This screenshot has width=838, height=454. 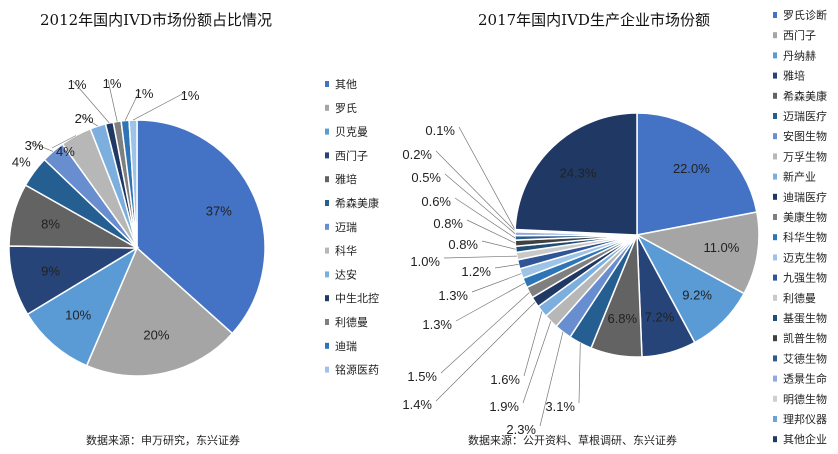 I want to click on chart2-data-label-0: 22.0%, so click(x=691, y=168).